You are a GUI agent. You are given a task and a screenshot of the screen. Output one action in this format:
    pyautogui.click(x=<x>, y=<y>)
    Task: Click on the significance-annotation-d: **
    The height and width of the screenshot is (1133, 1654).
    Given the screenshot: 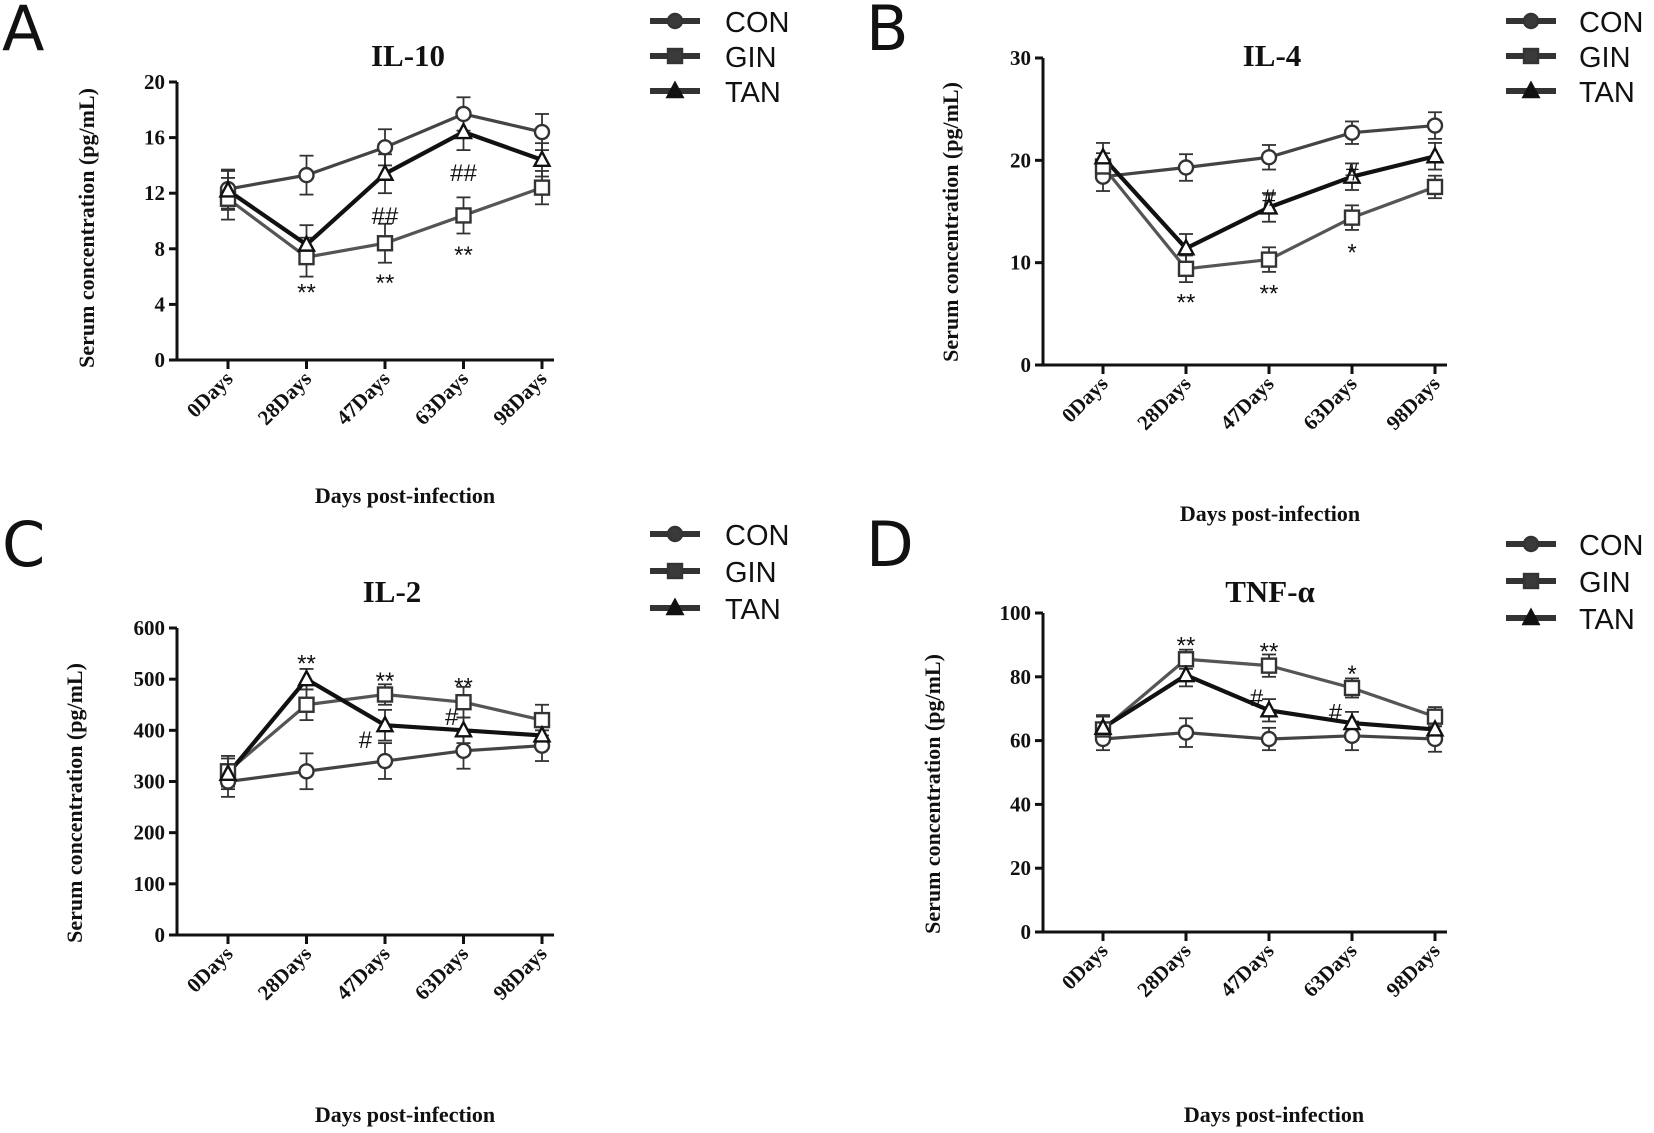 What is the action you would take?
    pyautogui.click(x=1186, y=645)
    